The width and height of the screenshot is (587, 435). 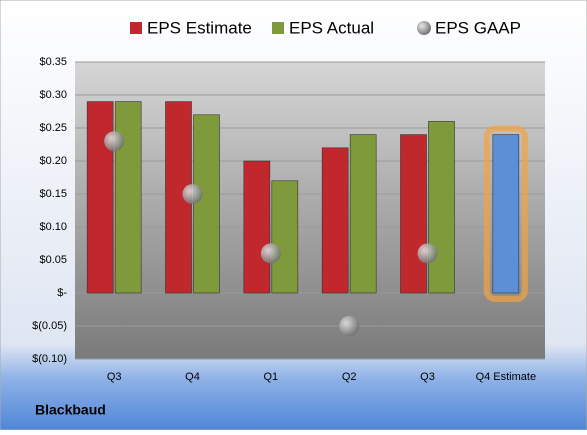 I want to click on y-tick-label: $0.05, so click(x=53, y=260).